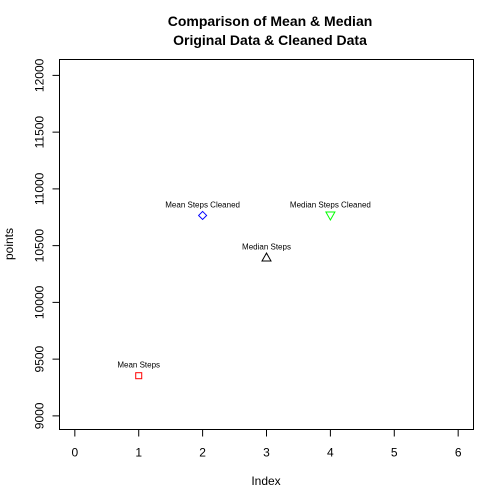 The width and height of the screenshot is (504, 504). Describe the element at coordinates (40, 302) in the screenshot. I see `y-tick-label: 10000` at that location.